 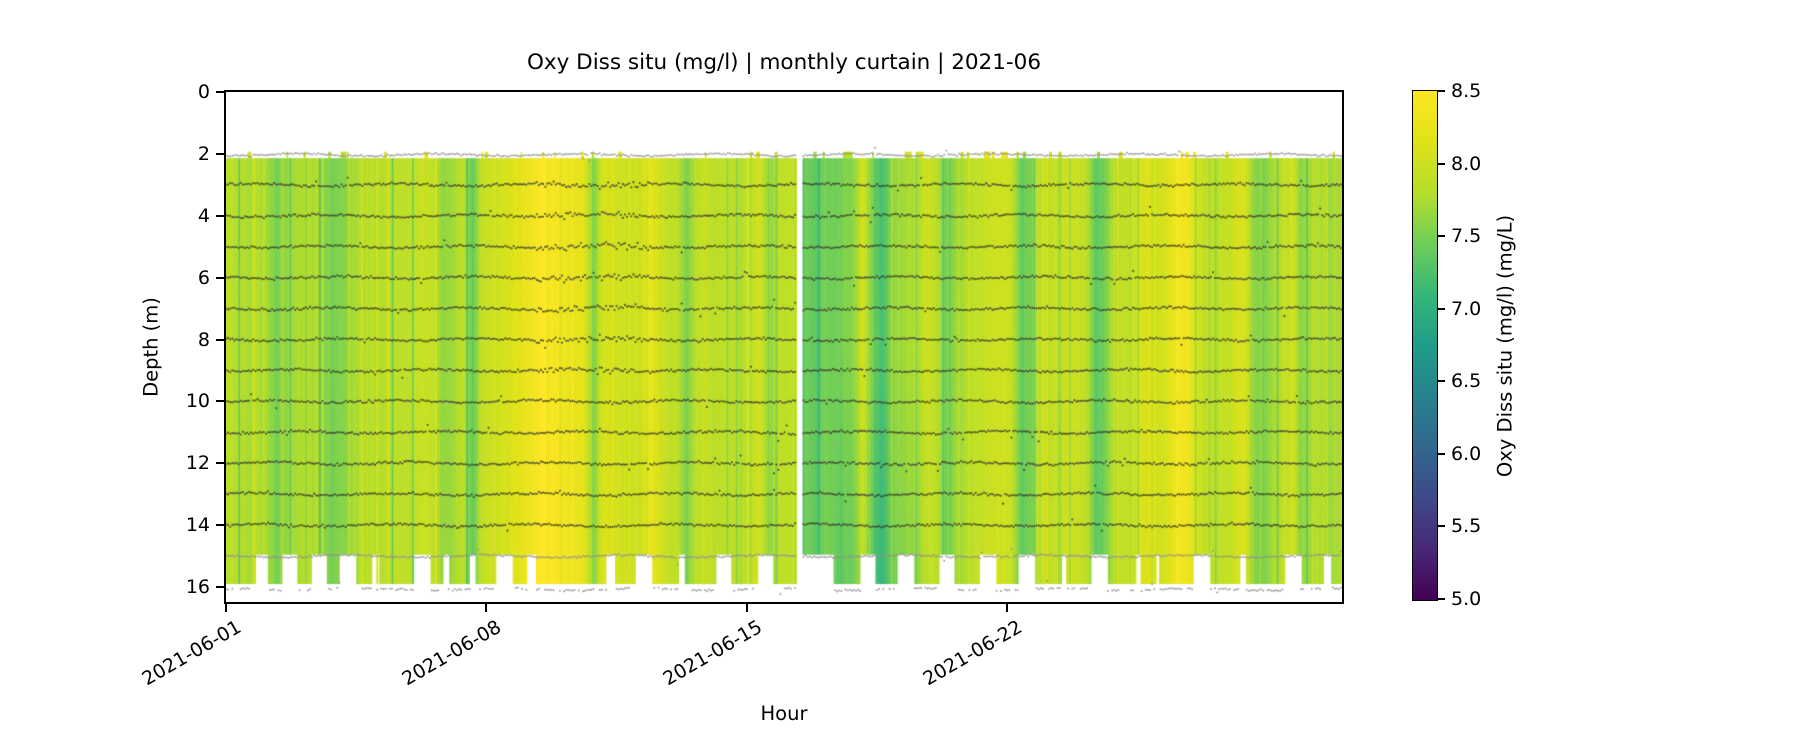 What do you see at coordinates (197, 587) in the screenshot?
I see `y-tick-label: 16` at bounding box center [197, 587].